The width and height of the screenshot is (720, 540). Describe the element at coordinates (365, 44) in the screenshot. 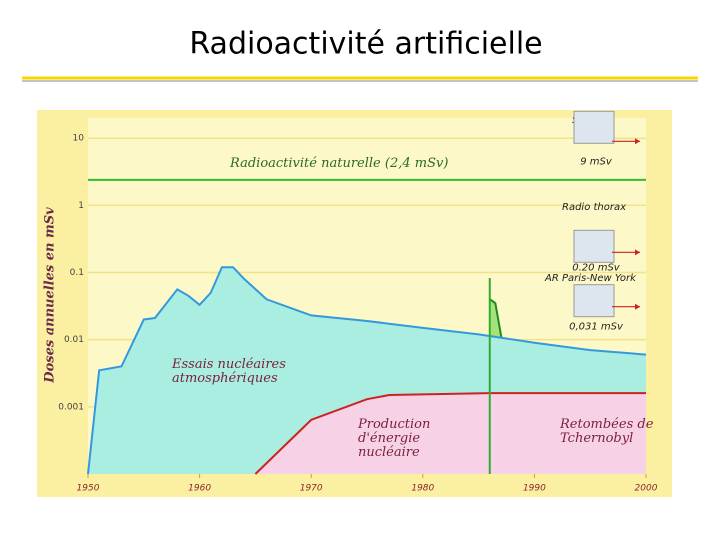

I see `slide-title: Radioactivité artificielle` at that location.